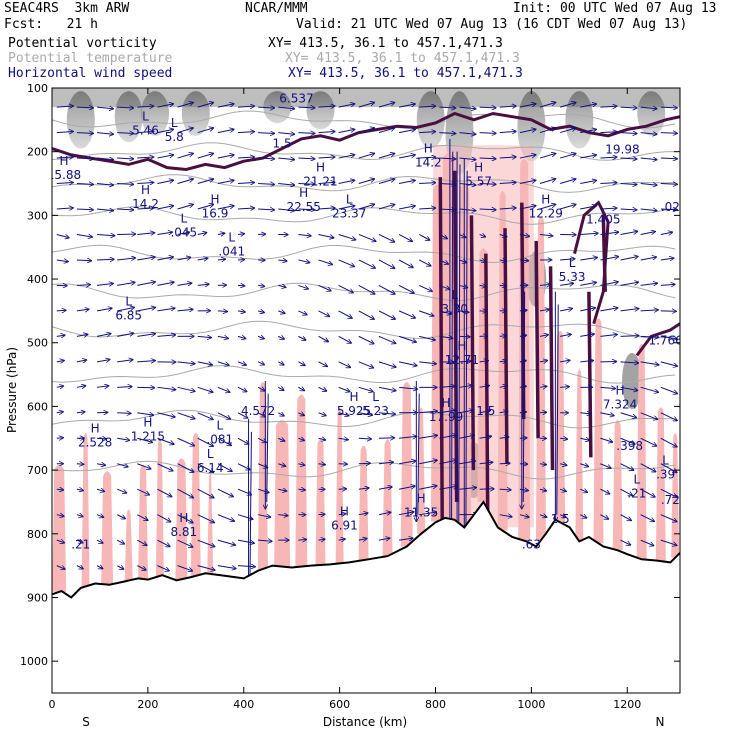 The height and width of the screenshot is (740, 740). Describe the element at coordinates (632, 380) in the screenshot. I see `cloud-patch` at that location.